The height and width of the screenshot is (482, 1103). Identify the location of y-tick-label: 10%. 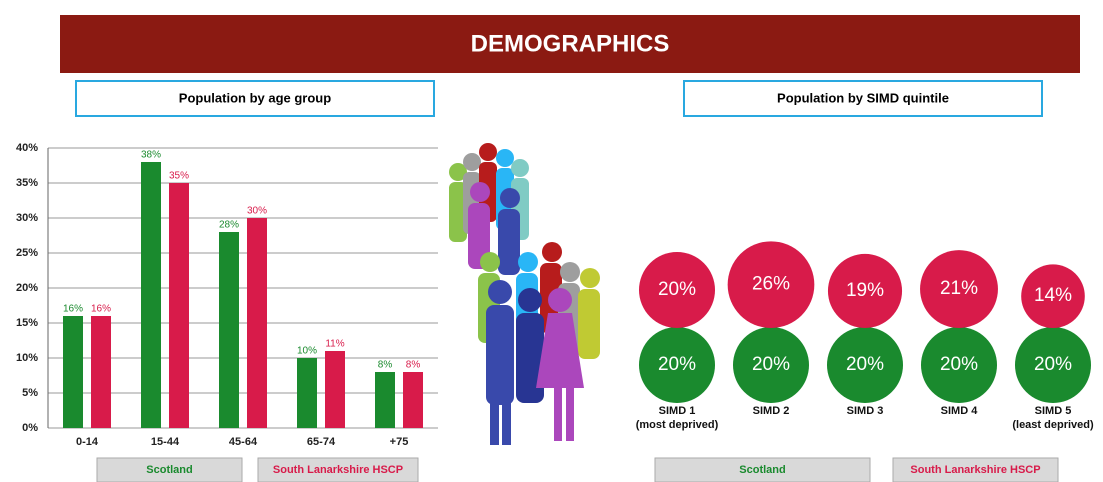
(27, 358).